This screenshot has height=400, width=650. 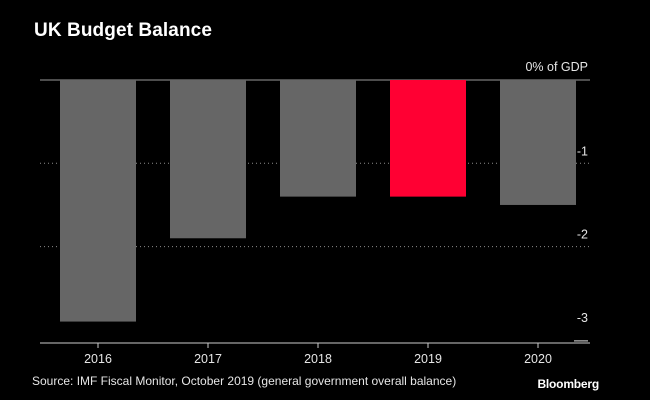 What do you see at coordinates (318, 138) in the screenshot?
I see `bar-2018` at bounding box center [318, 138].